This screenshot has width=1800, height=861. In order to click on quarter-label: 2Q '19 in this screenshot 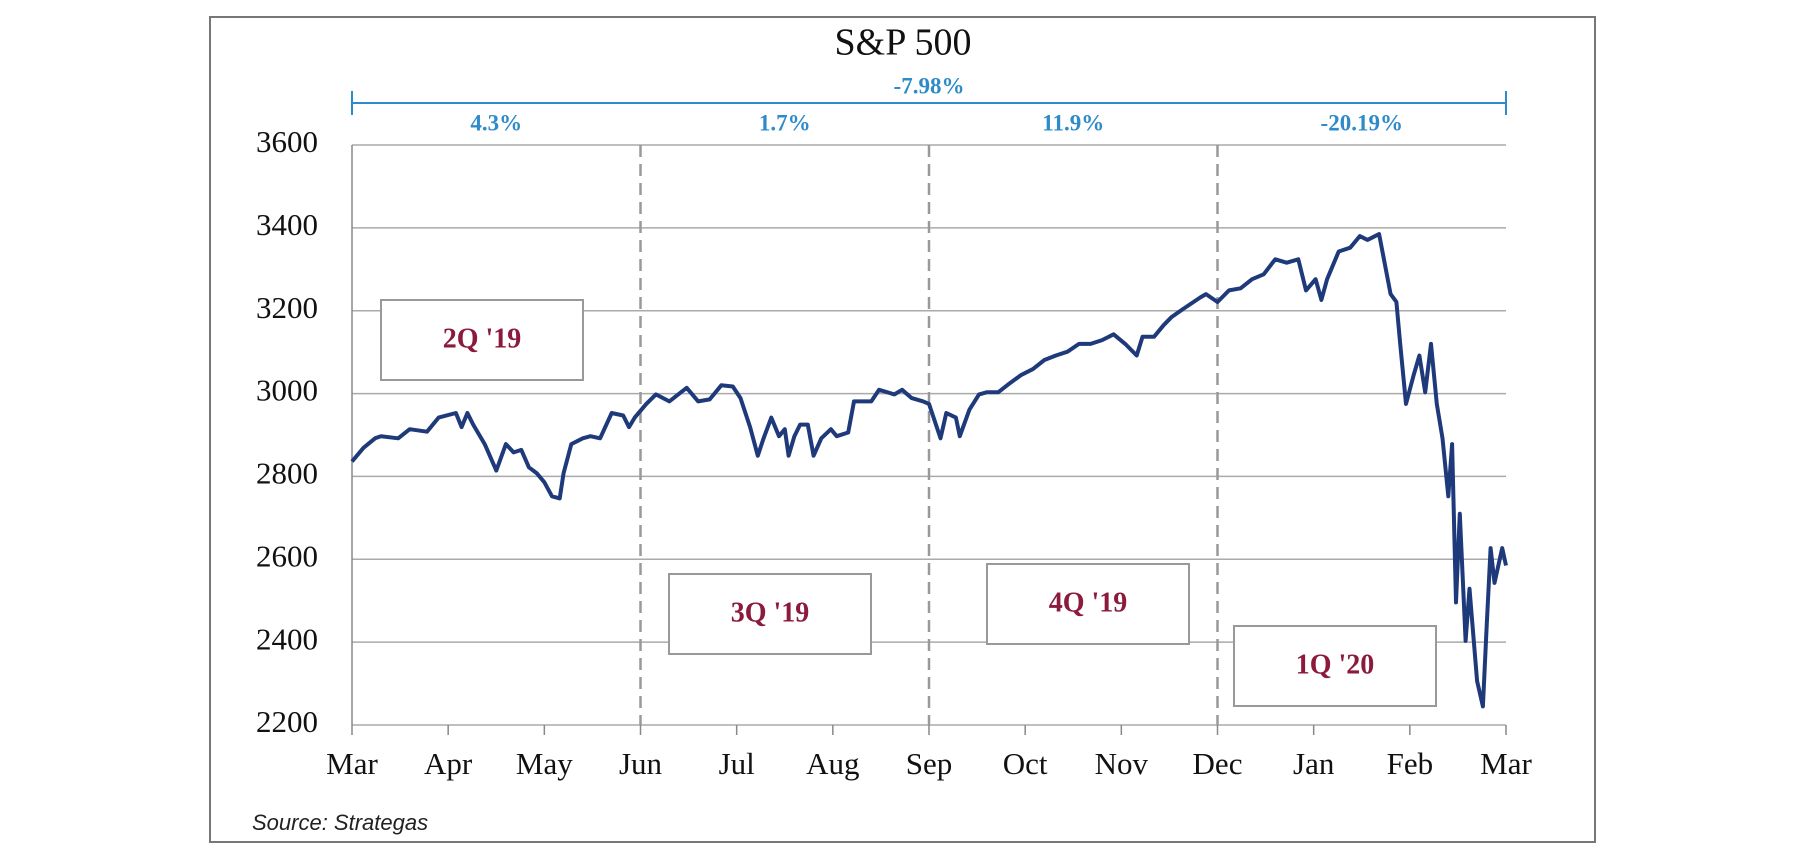, I will do `click(482, 338)`.